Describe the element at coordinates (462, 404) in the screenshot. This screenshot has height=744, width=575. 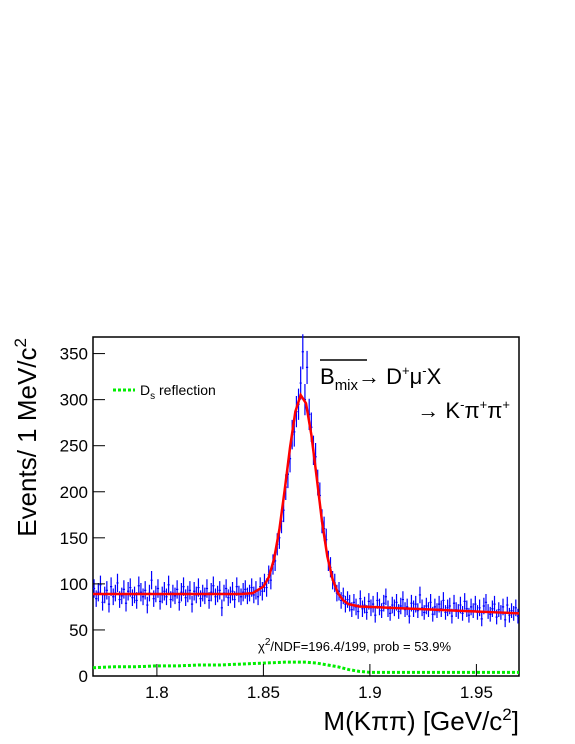
I see `ann-sup: -` at that location.